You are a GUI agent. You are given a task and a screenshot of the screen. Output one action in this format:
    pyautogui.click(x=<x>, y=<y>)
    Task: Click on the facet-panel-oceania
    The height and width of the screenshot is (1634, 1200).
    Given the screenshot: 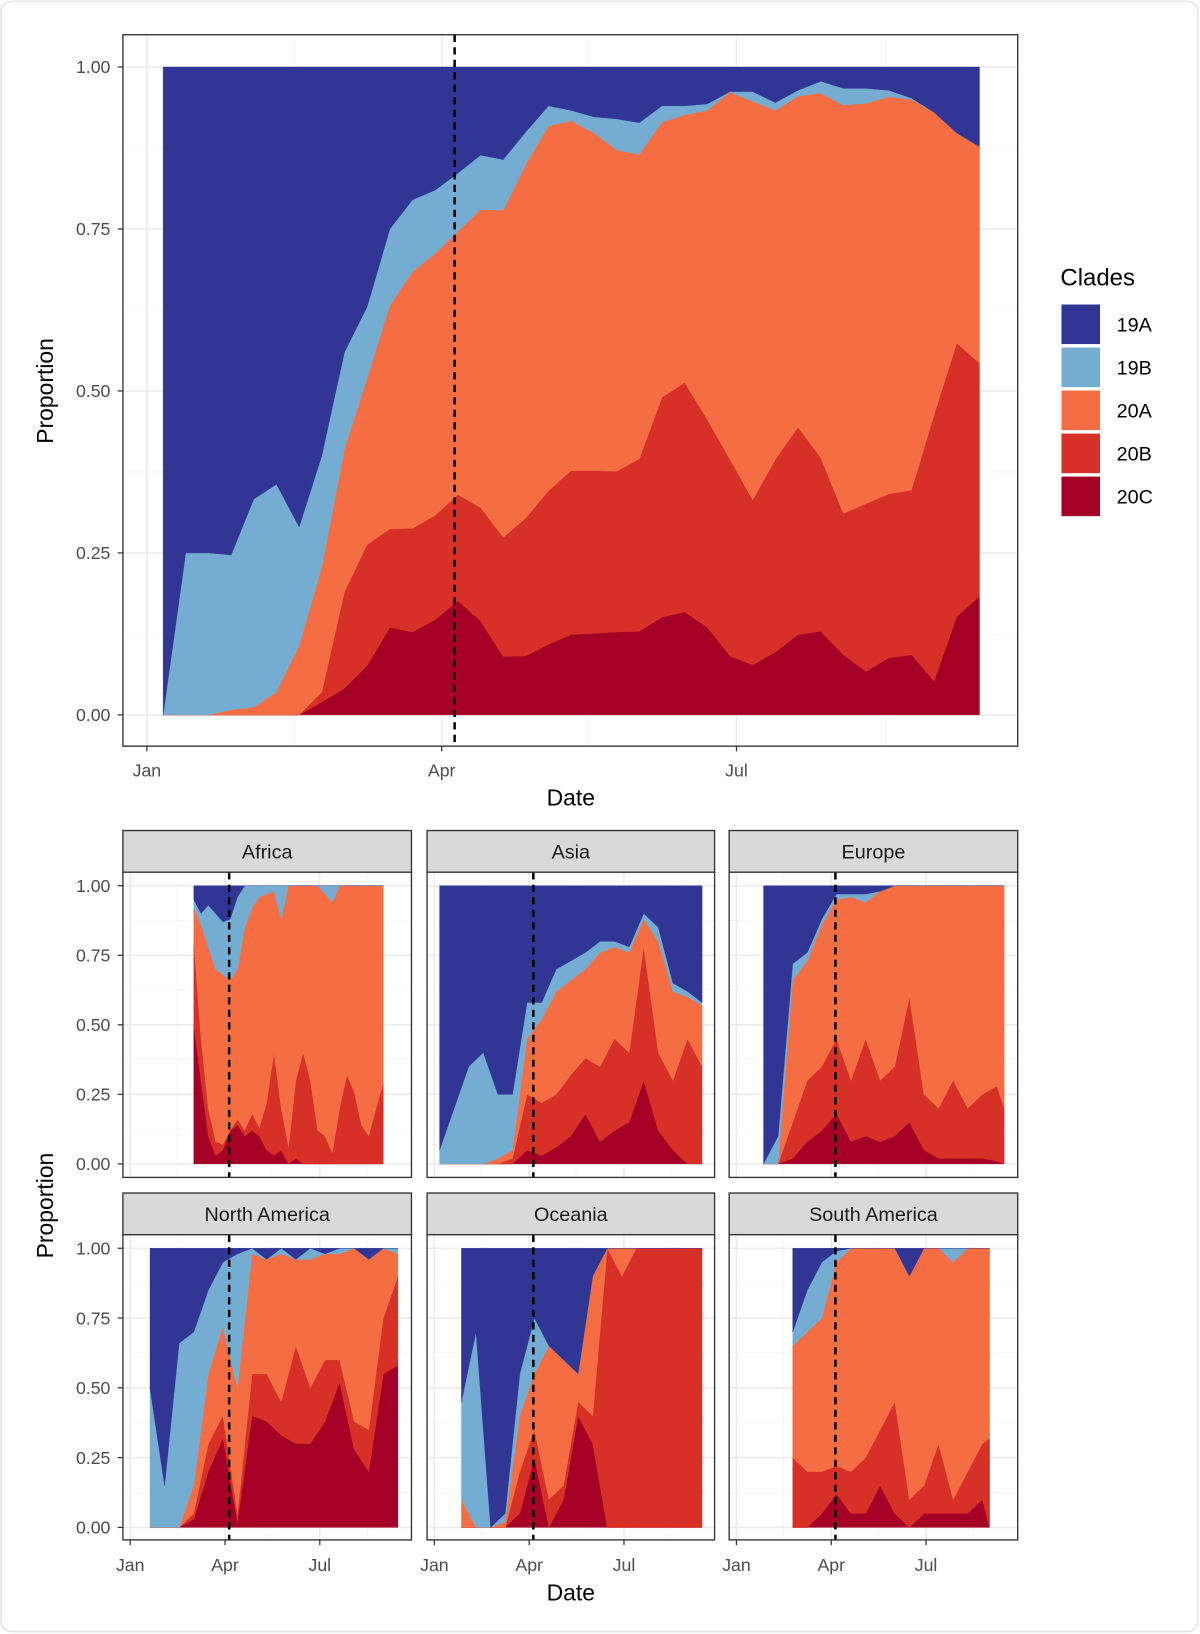 What is the action you would take?
    pyautogui.click(x=571, y=1387)
    